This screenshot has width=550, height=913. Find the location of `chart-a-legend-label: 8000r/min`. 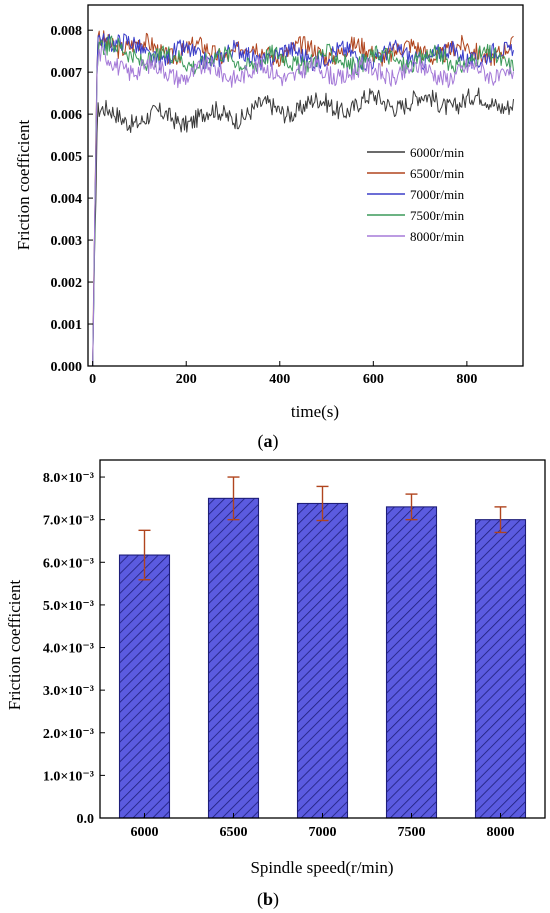

chart-a-legend-label: 8000r/min is located at coordinates (437, 236).